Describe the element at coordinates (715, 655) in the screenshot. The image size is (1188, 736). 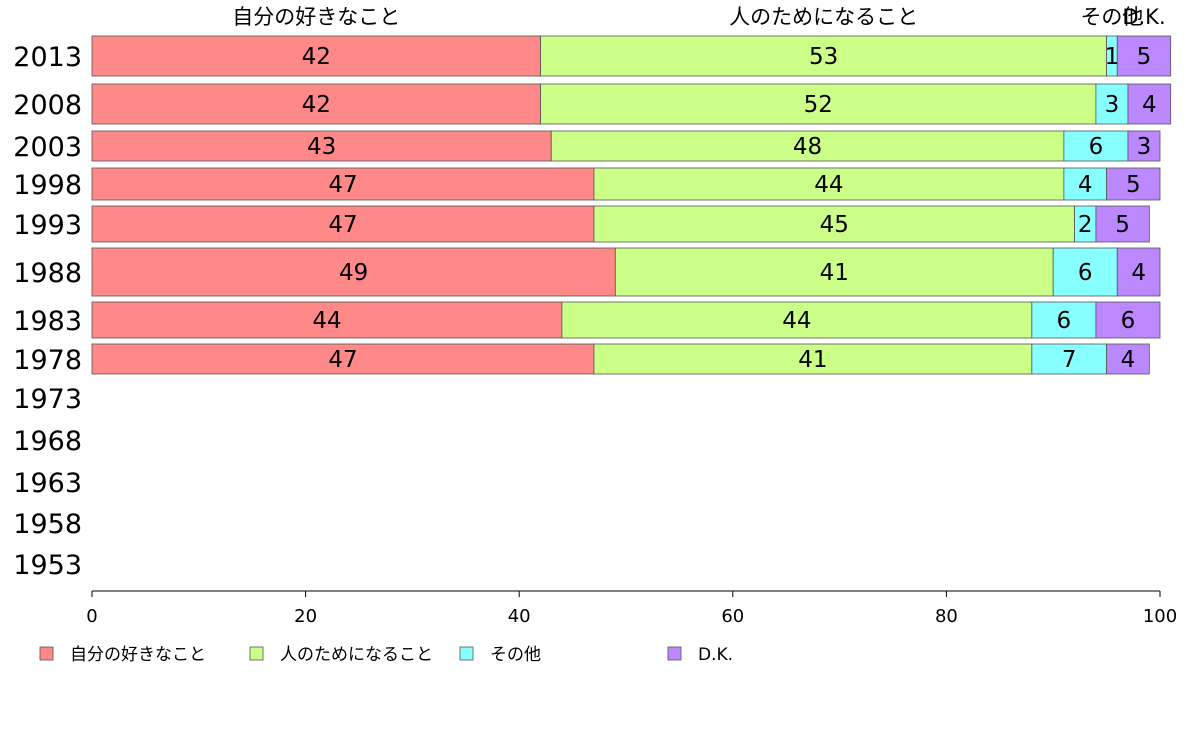
I see `legend-label: D.K.` at that location.